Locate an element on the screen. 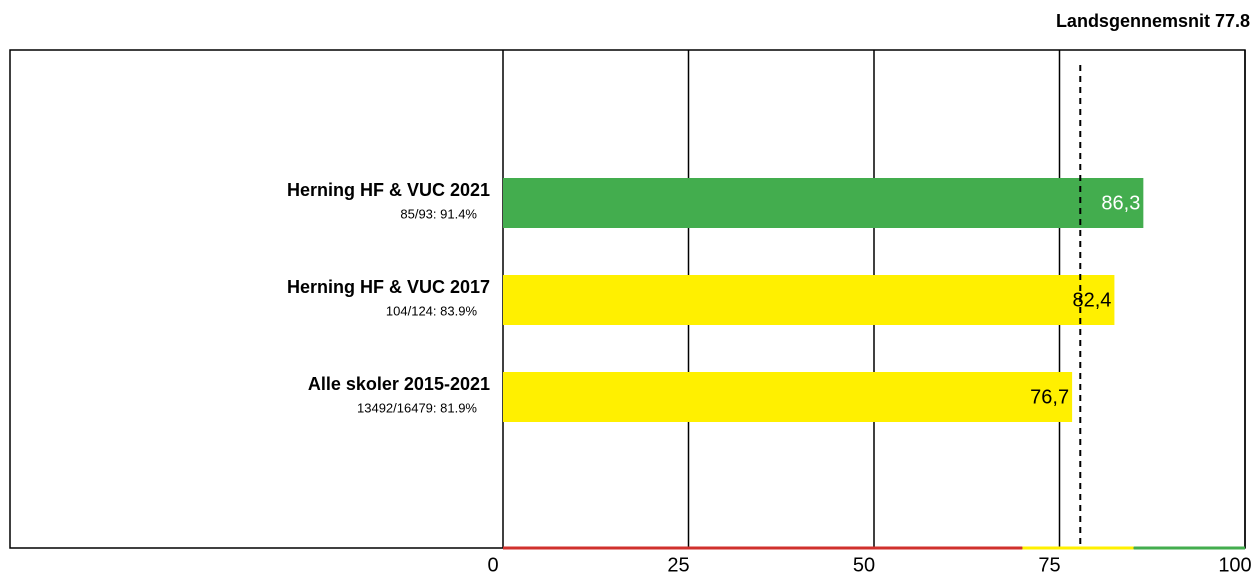 The image size is (1256, 578). x-tick-label: 0 is located at coordinates (492, 565).